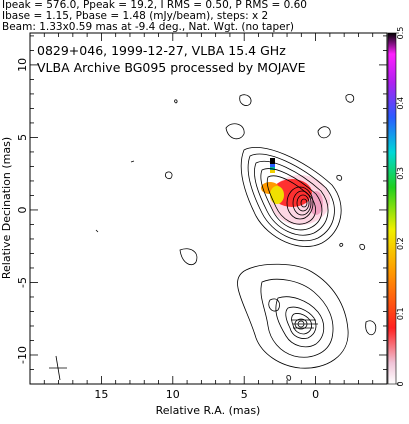 This screenshot has width=409, height=424. What do you see at coordinates (392, 208) in the screenshot?
I see `colorbar` at bounding box center [392, 208].